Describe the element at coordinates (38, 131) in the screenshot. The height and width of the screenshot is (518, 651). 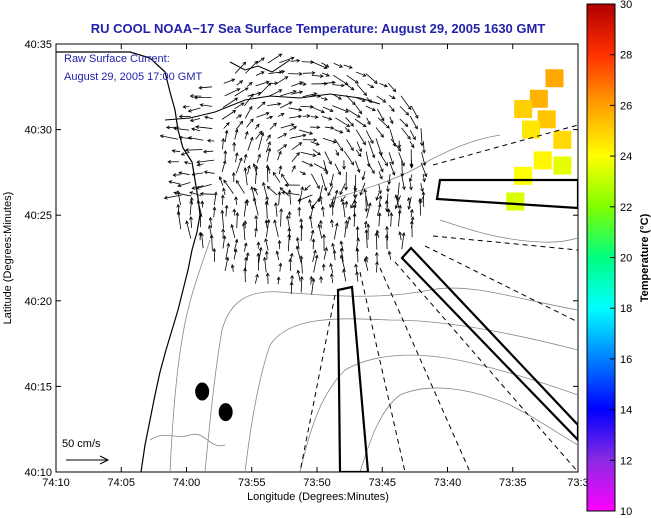
I see `y-tick-label: 40:30` at that location.